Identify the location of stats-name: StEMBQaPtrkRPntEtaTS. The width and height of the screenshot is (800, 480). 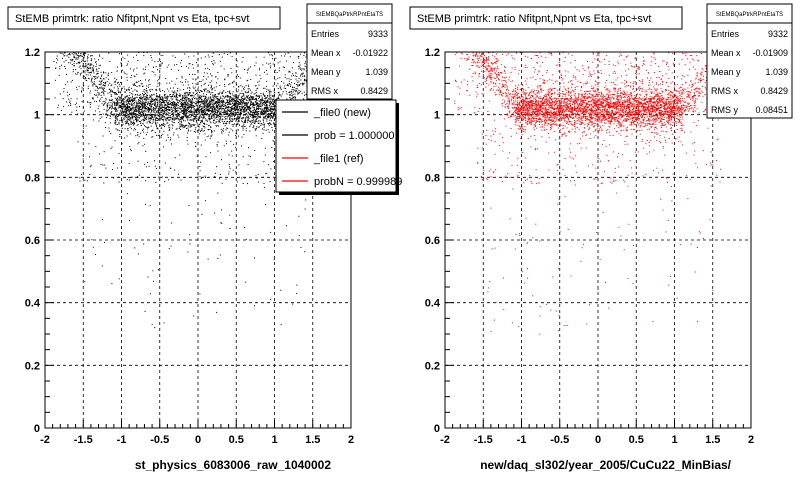
(349, 15).